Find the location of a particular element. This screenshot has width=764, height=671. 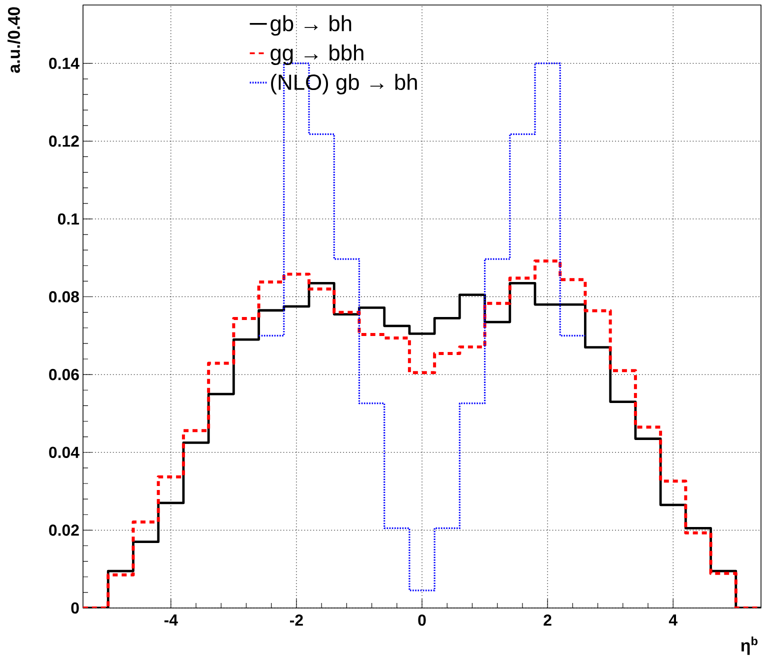

x-axis-title: η$^{b}$ is located at coordinates (749, 645).